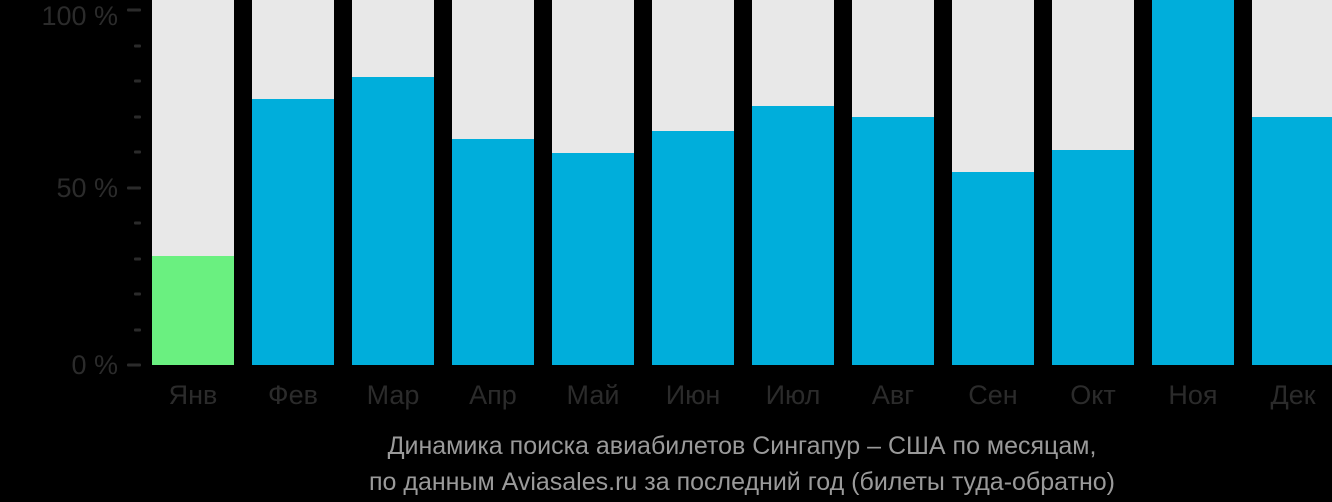 This screenshot has height=502, width=1332. What do you see at coordinates (1093, 395) in the screenshot?
I see `x-axis-label-Окт: Окт` at bounding box center [1093, 395].